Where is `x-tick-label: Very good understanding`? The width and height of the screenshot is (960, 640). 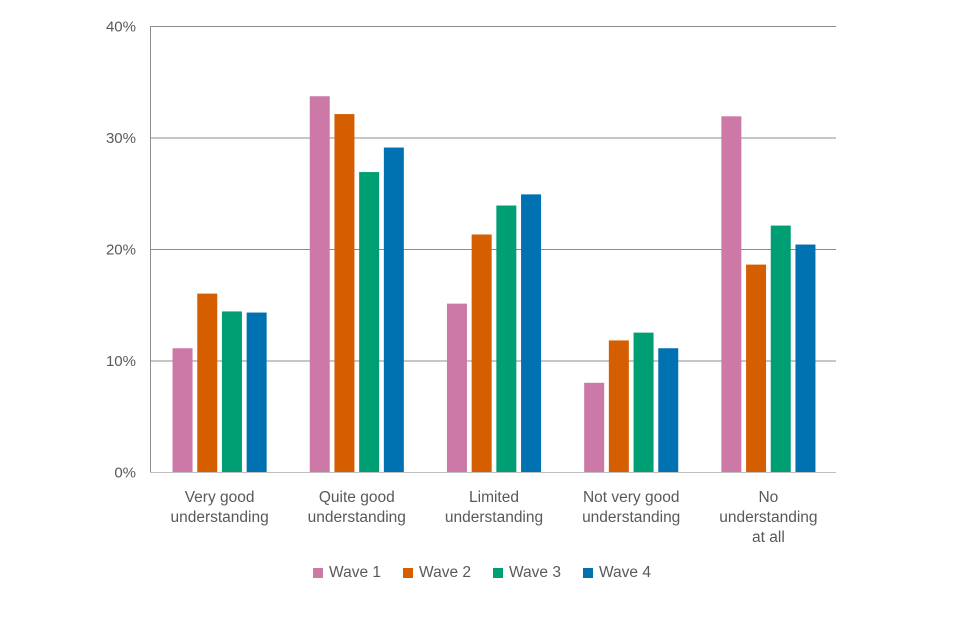 x-tick-label: Very good understanding is located at coordinates (219, 507).